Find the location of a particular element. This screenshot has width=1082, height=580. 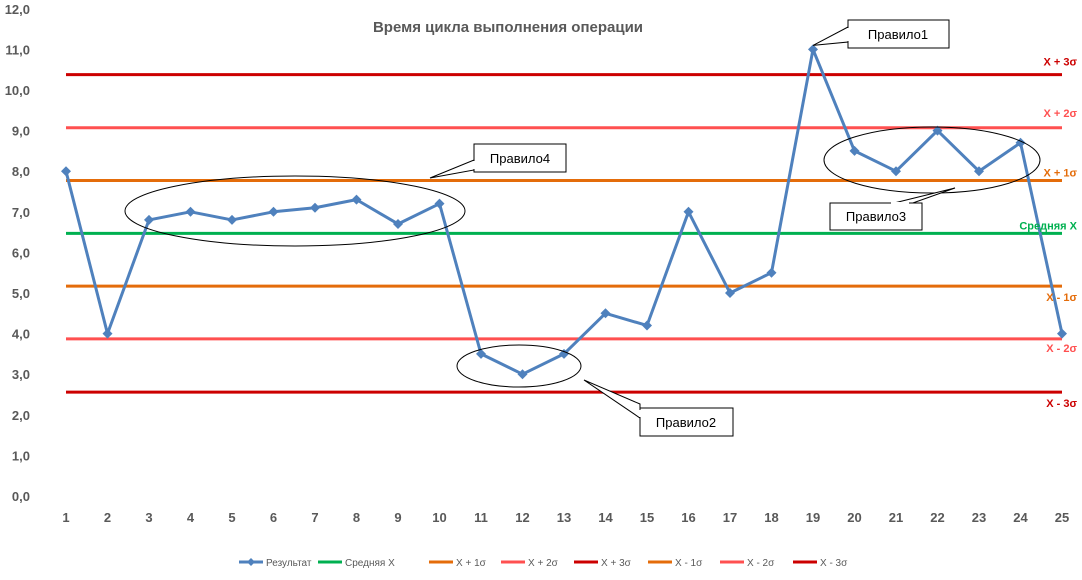

limit-label: X - 2σ is located at coordinates (1061, 349).